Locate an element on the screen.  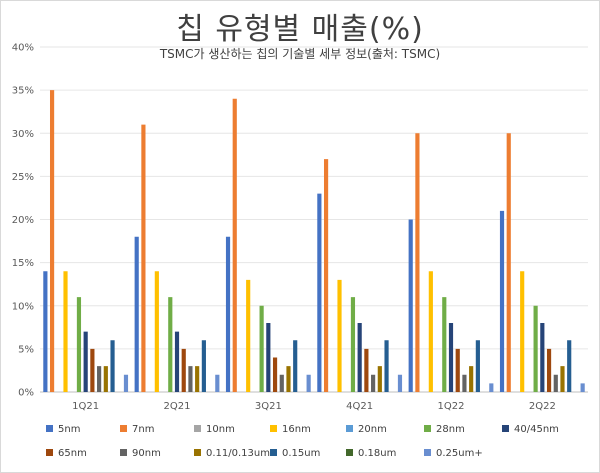
legend-item: 0.15um is located at coordinates (295, 453).